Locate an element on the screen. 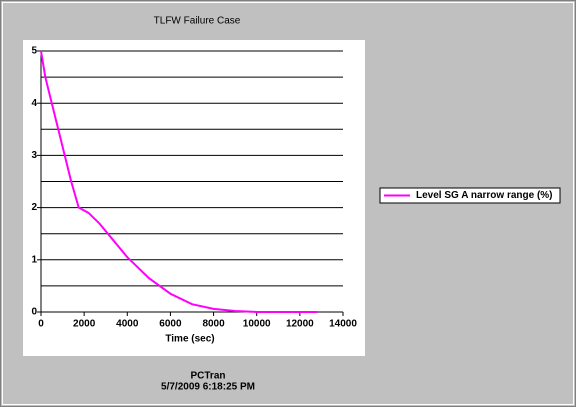 The image size is (576, 407). chart-title: TLFW Failure Case is located at coordinates (197, 21).